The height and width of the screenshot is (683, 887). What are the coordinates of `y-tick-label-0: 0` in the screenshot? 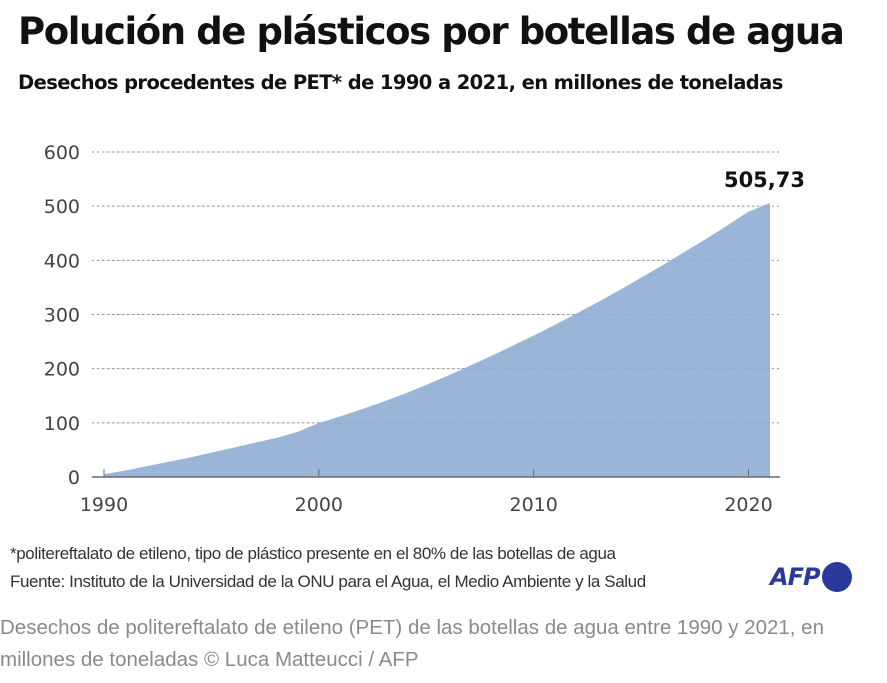 It's located at (74, 478).